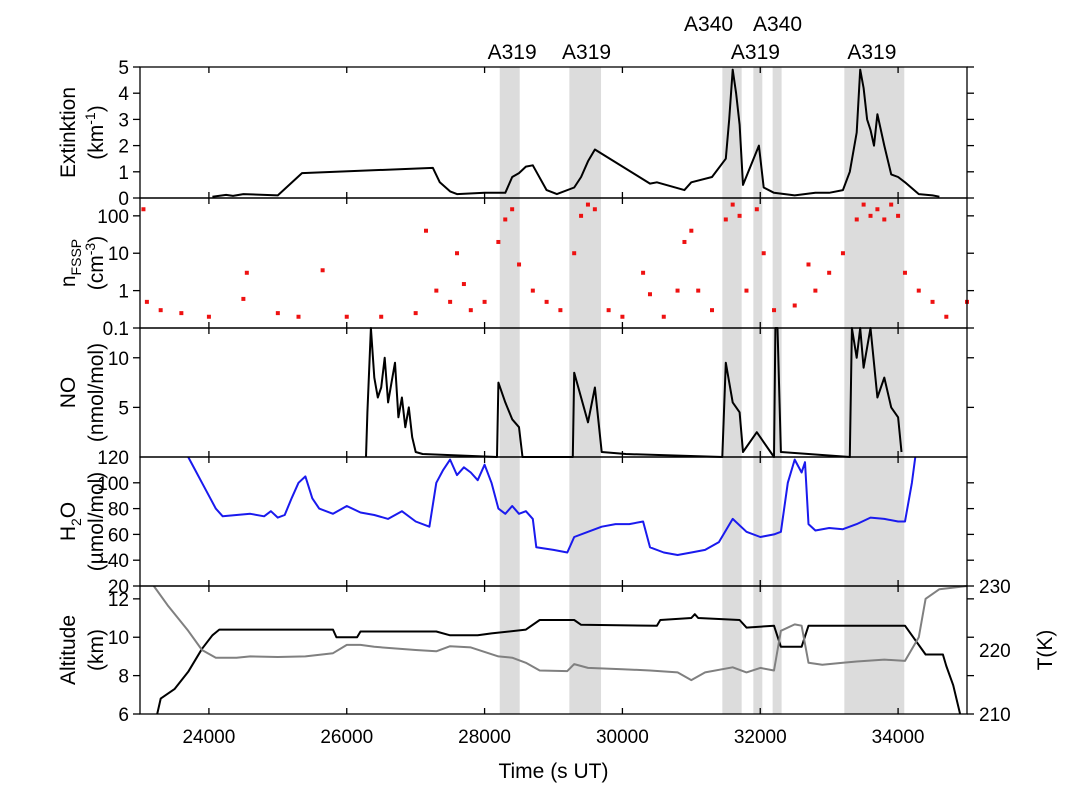 The width and height of the screenshot is (1065, 789). I want to click on y-tick-label-extinction: 3, so click(123, 120).